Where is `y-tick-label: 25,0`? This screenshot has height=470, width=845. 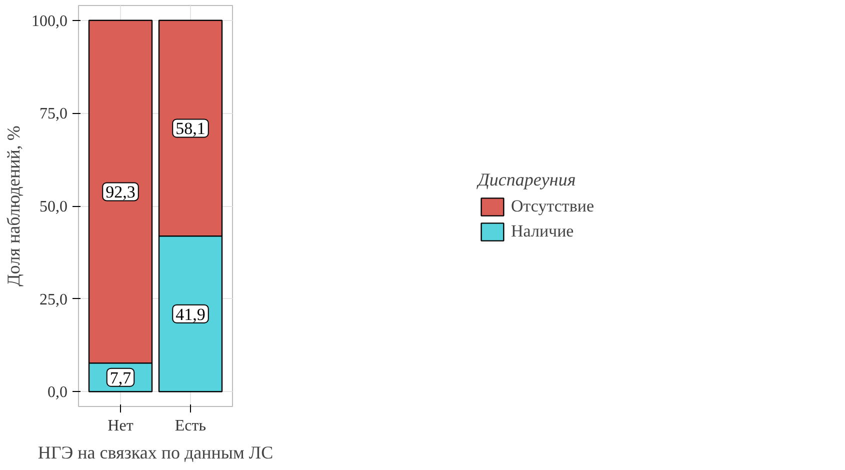
y-tick-label: 25,0 is located at coordinates (54, 299).